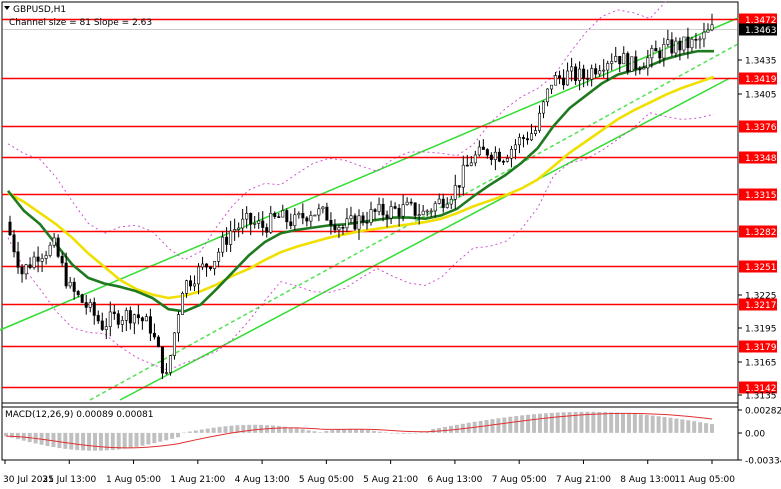  Describe the element at coordinates (761, 389) in the screenshot. I see `level-tag-text: 1.3142` at that location.